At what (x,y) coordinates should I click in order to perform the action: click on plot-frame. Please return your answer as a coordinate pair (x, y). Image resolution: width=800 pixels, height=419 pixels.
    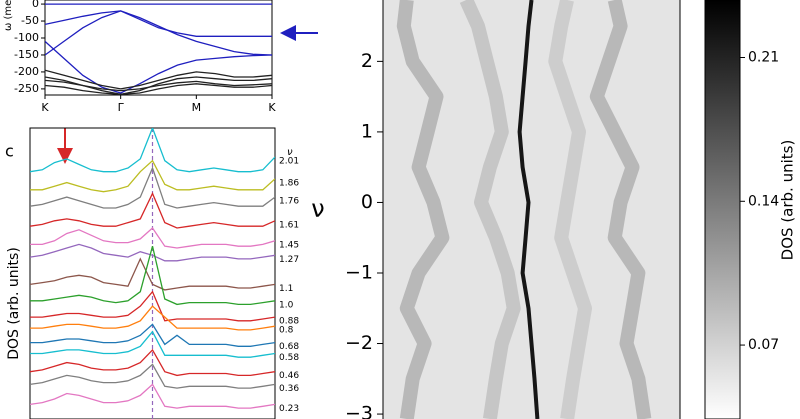
    Looking at the image, I should click on (158, 48).